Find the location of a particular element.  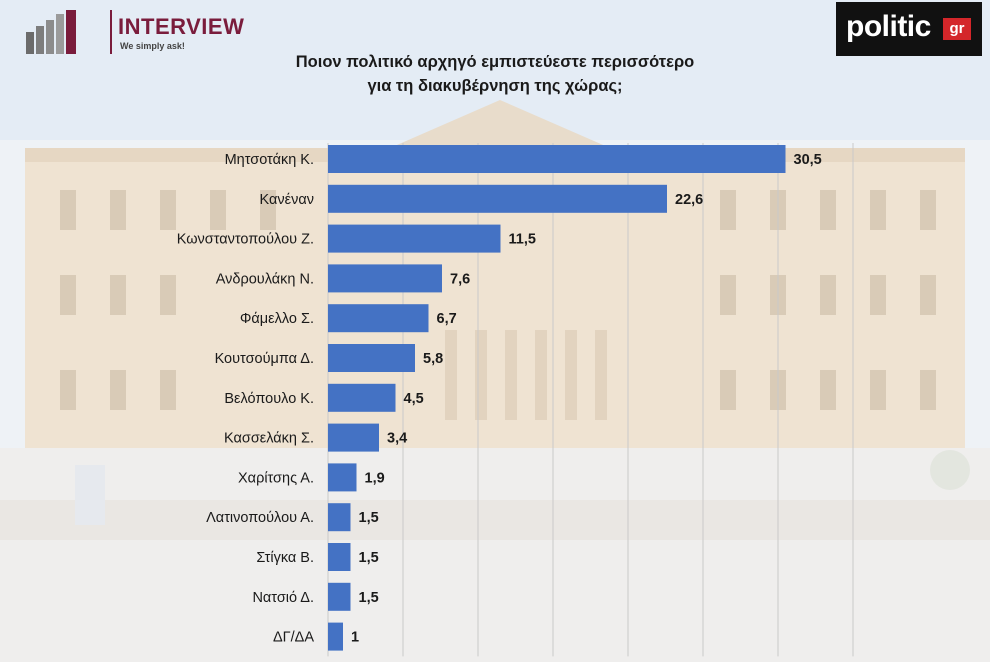

category-label: Κανέναν is located at coordinates (287, 200).